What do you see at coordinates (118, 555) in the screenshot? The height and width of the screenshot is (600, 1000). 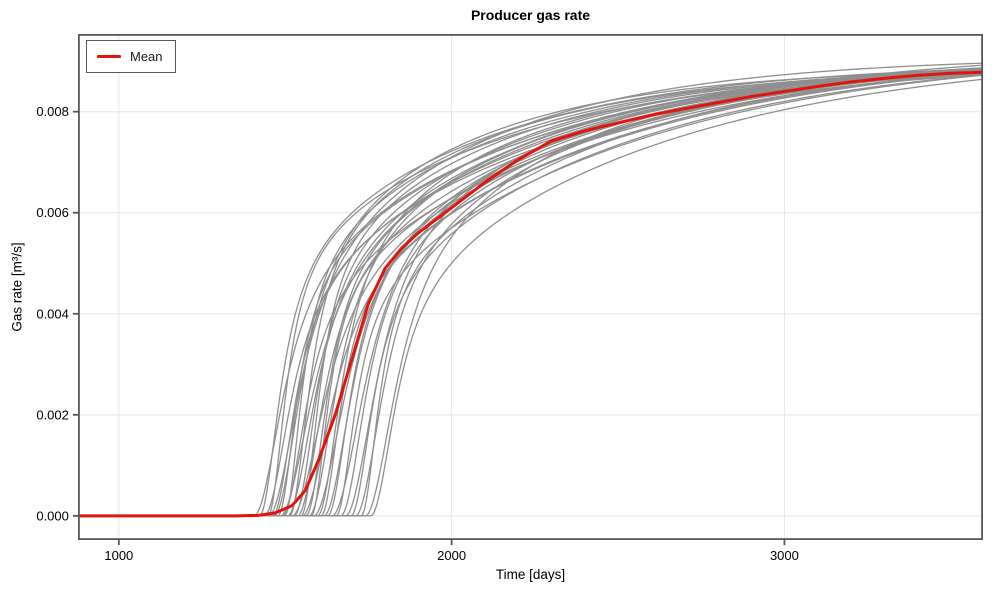 I see `x-tick-label: 1000` at bounding box center [118, 555].